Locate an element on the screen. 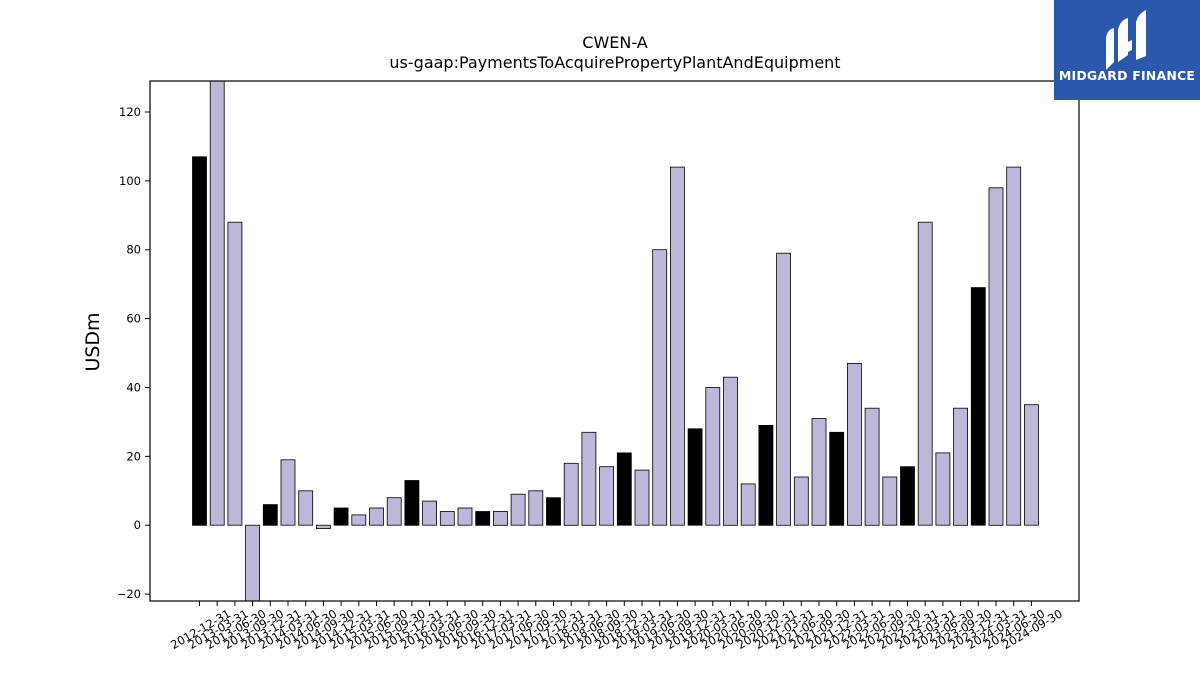 The image size is (1200, 675). y-tick-label: 40 is located at coordinates (133, 387).